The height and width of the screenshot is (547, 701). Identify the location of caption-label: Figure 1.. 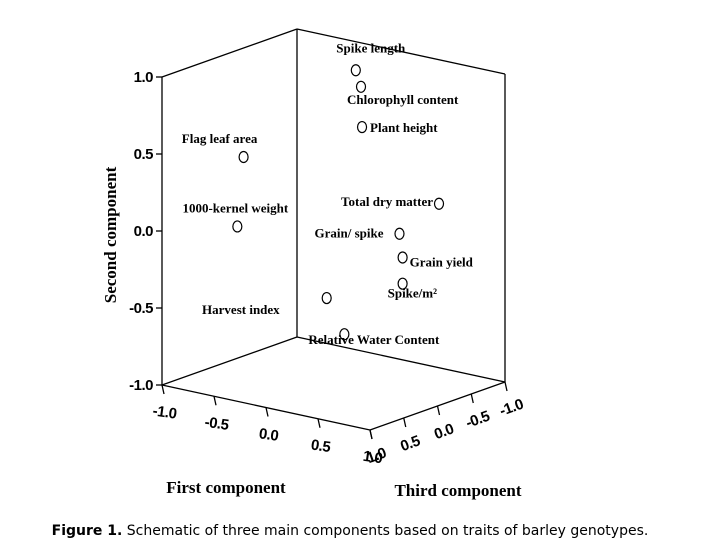
(87, 531).